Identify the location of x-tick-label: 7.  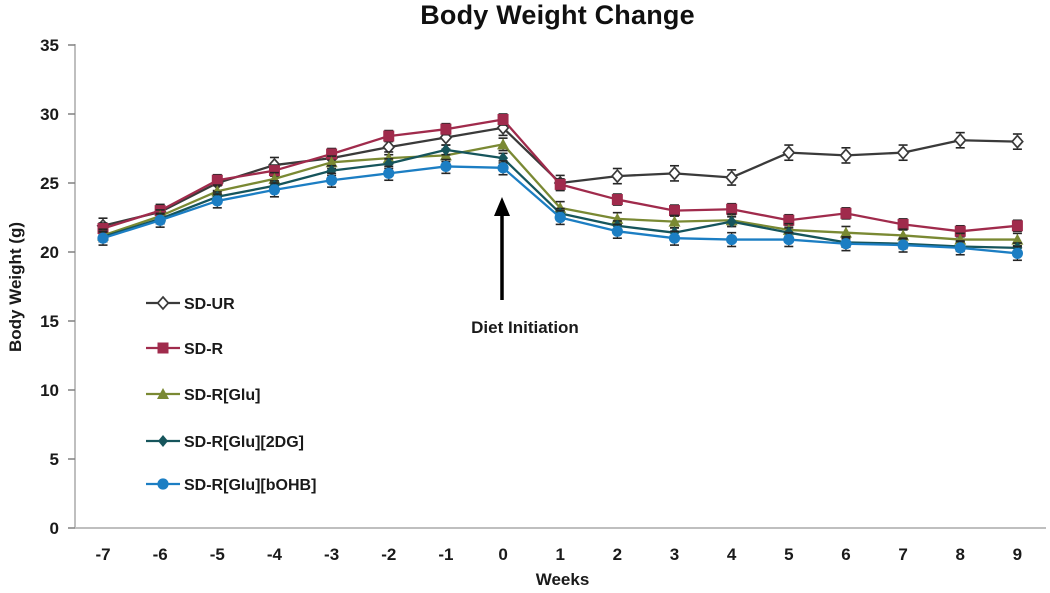
(902, 554).